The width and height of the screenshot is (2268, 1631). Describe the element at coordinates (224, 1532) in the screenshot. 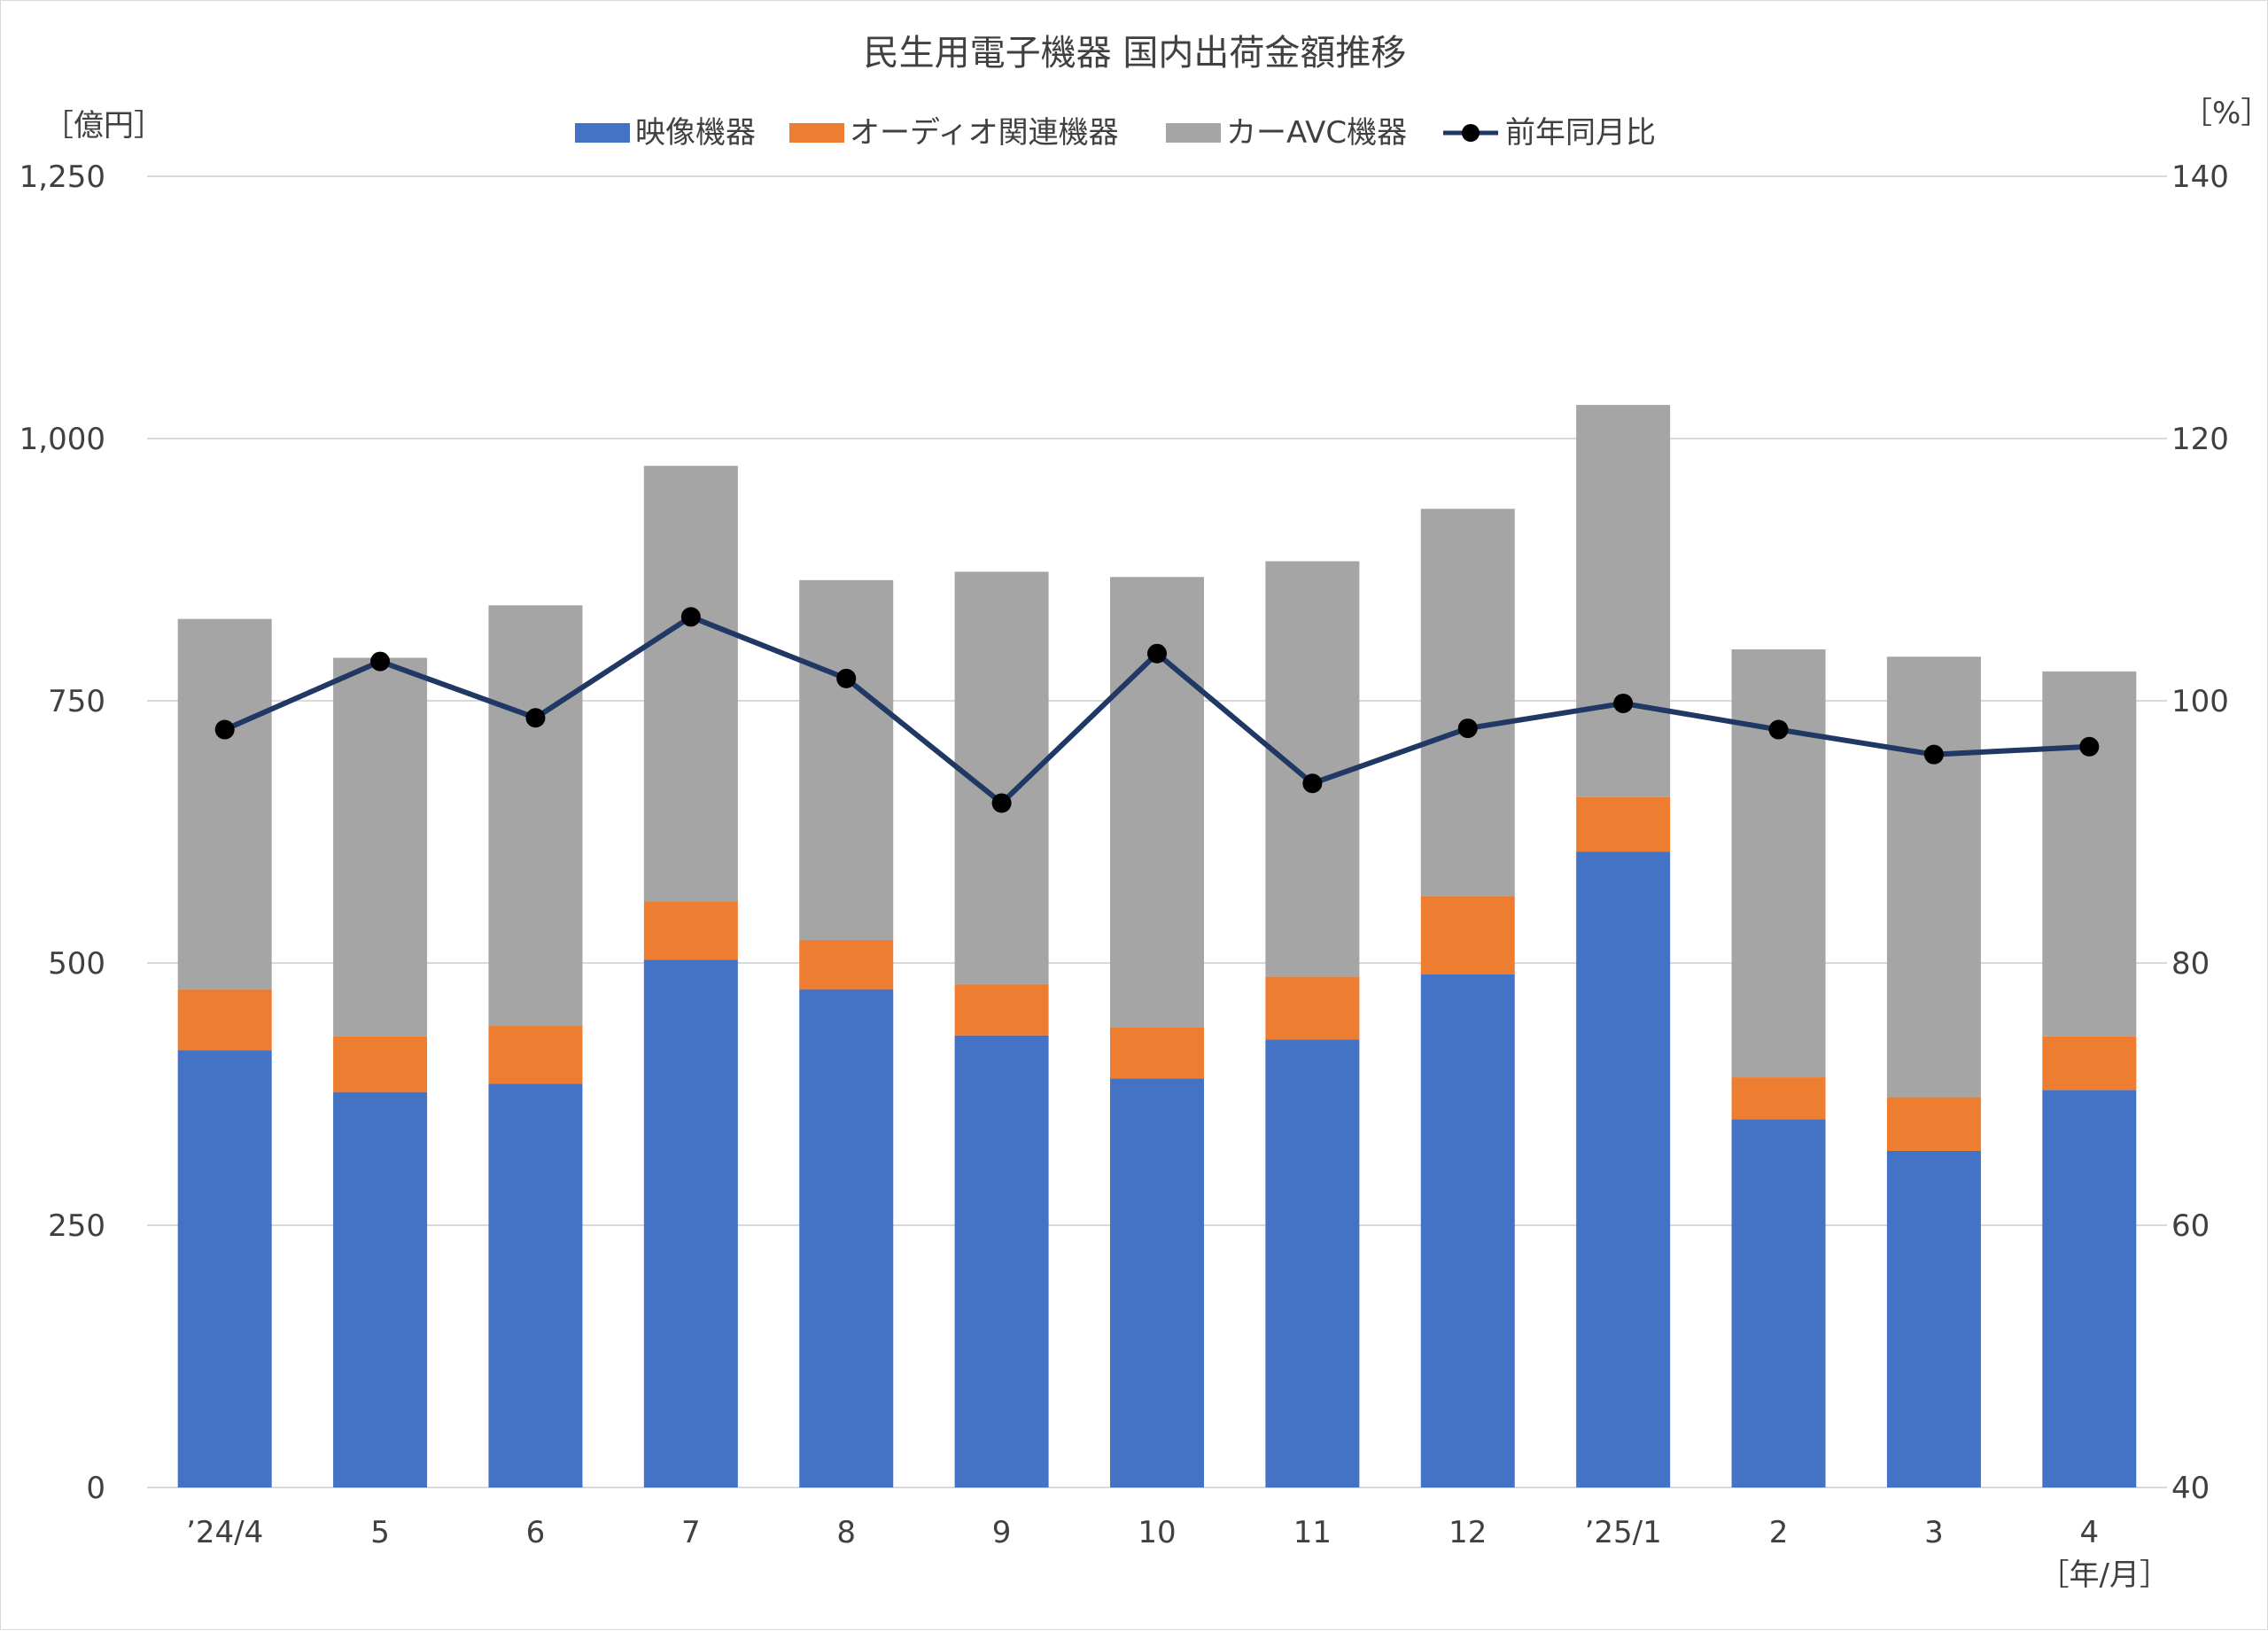

I see `x-tick-label: ’24/4` at that location.